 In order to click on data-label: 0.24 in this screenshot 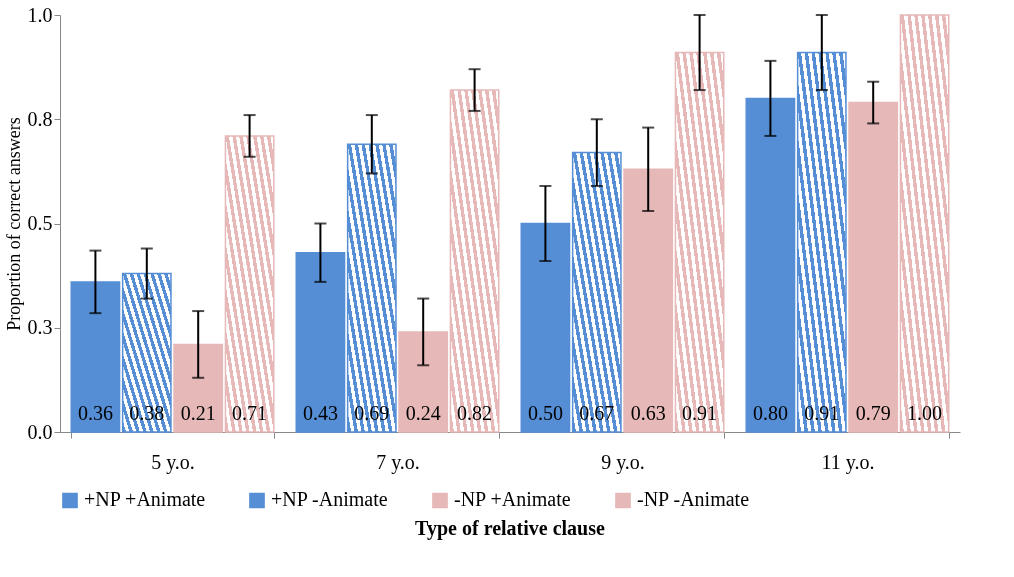, I will do `click(423, 413)`.